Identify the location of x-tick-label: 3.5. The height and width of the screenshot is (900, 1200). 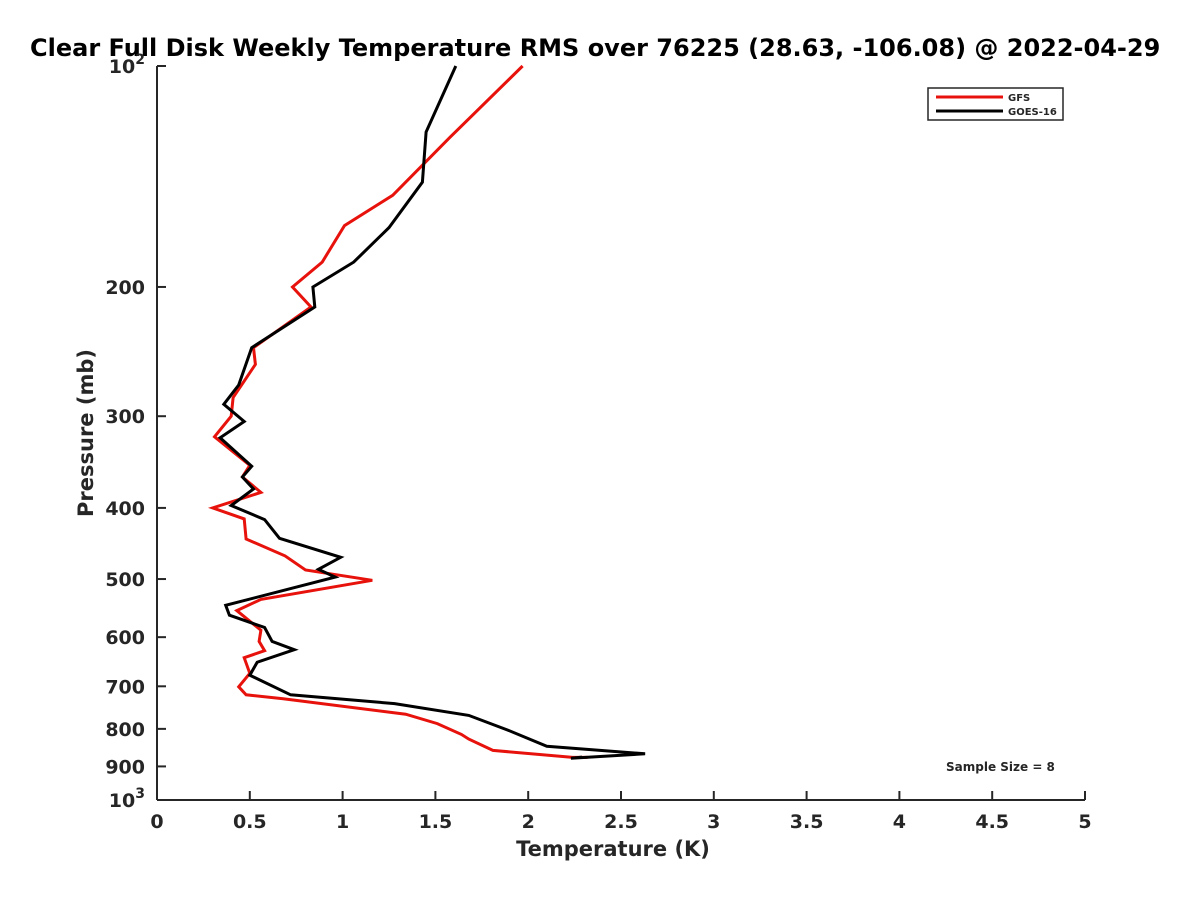
(807, 822).